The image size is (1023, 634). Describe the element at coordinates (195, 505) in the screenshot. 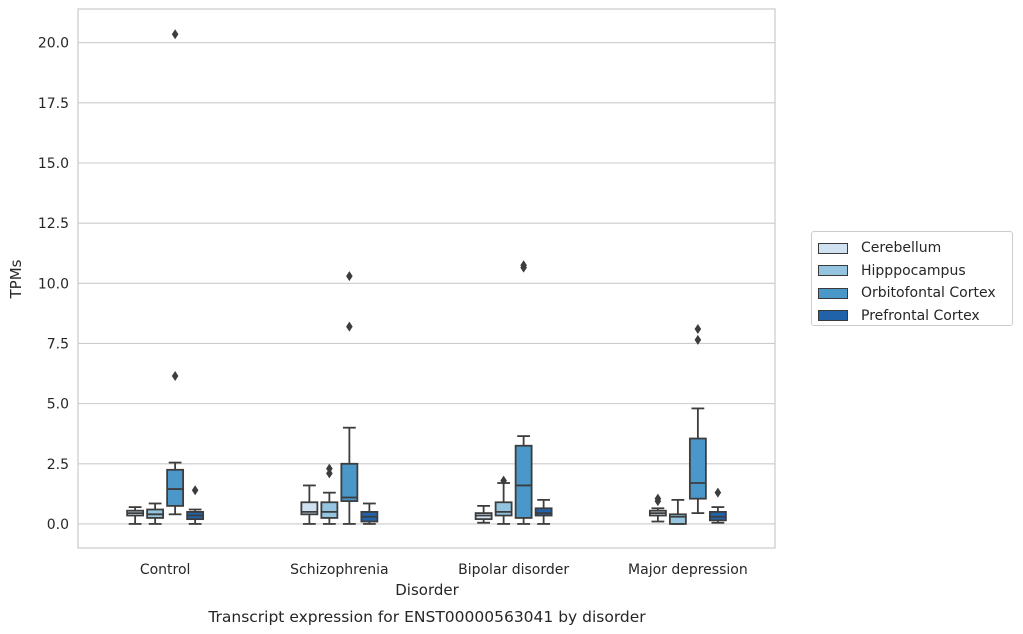

I see `box-prefrontal-cortex-control` at that location.